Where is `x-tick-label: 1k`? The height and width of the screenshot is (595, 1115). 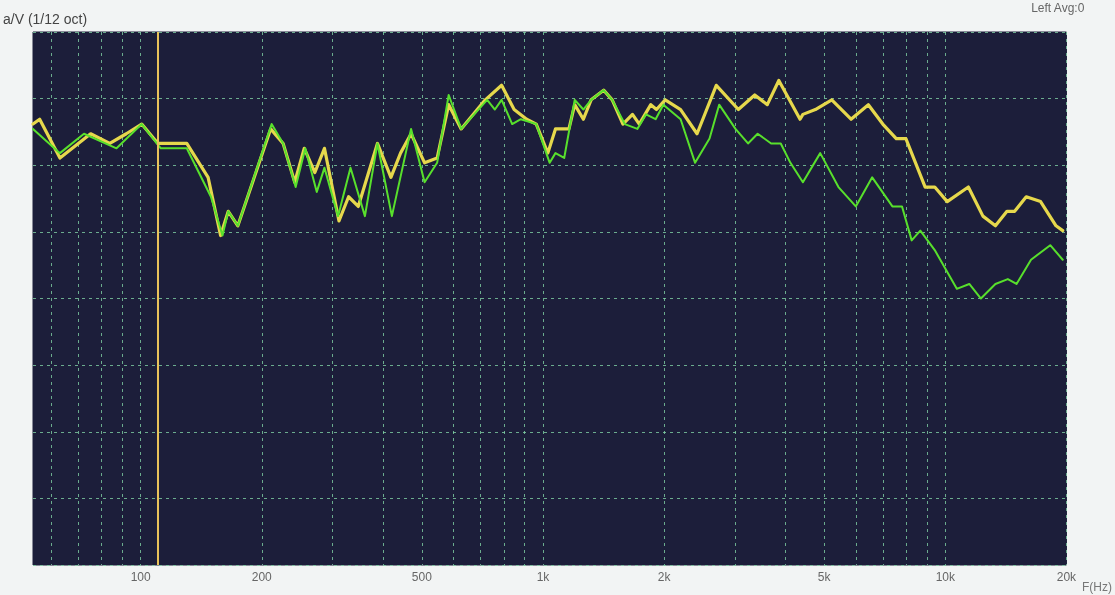
x-tick-label: 1k is located at coordinates (543, 577).